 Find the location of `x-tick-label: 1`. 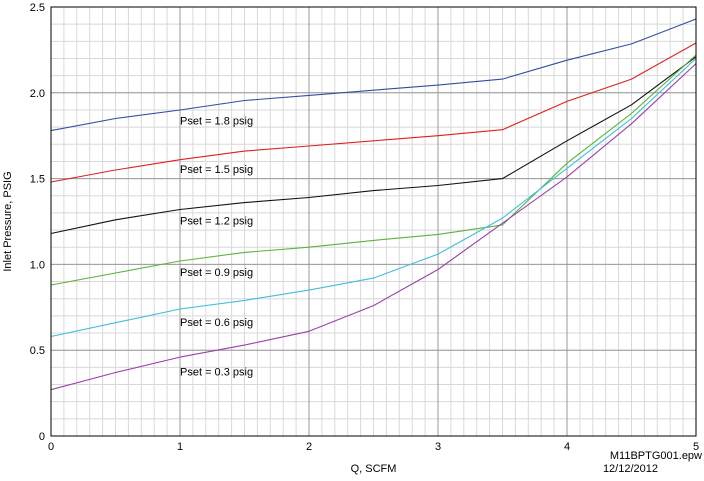

x-tick-label: 1 is located at coordinates (180, 447).